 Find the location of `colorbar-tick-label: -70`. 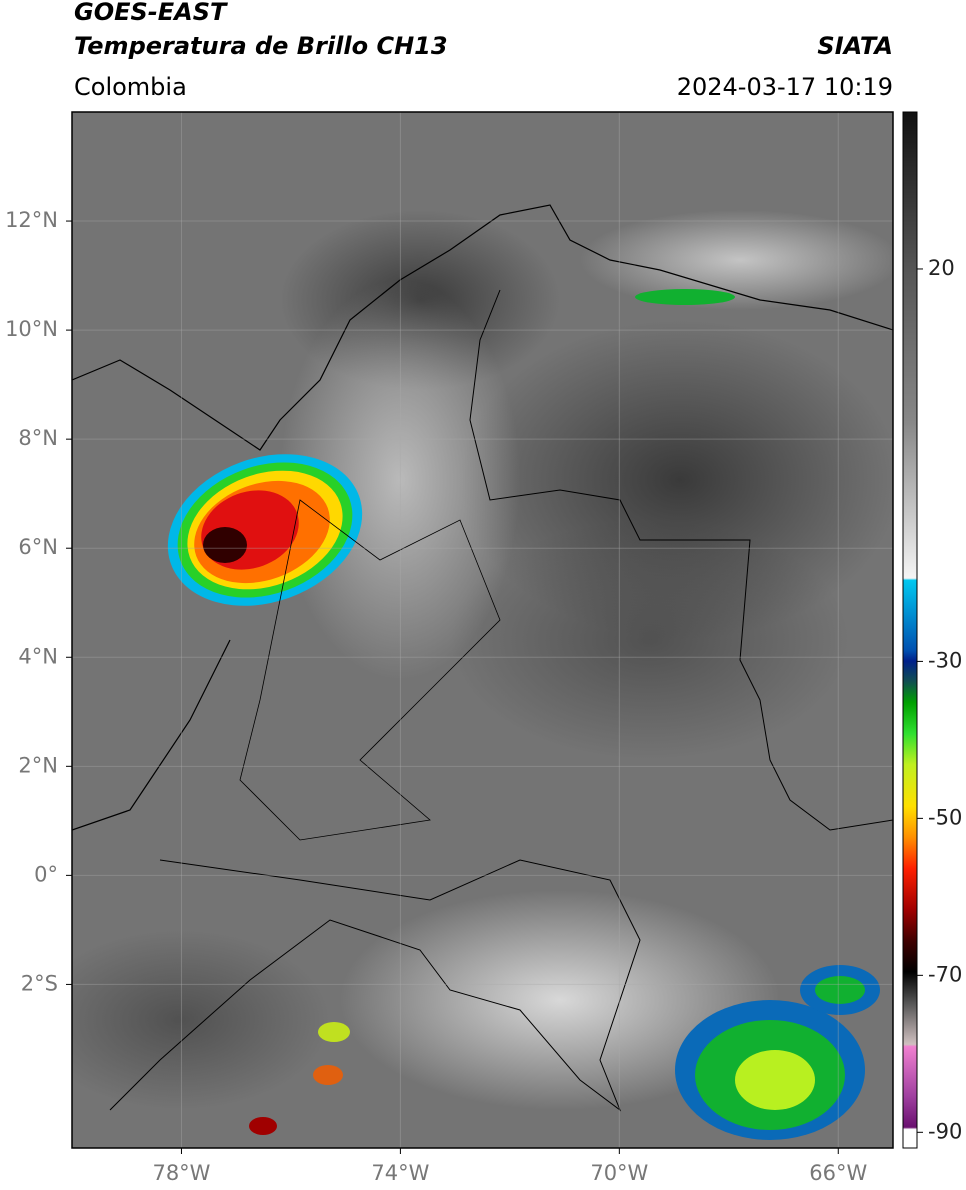

colorbar-tick-label: -70 is located at coordinates (945, 974).